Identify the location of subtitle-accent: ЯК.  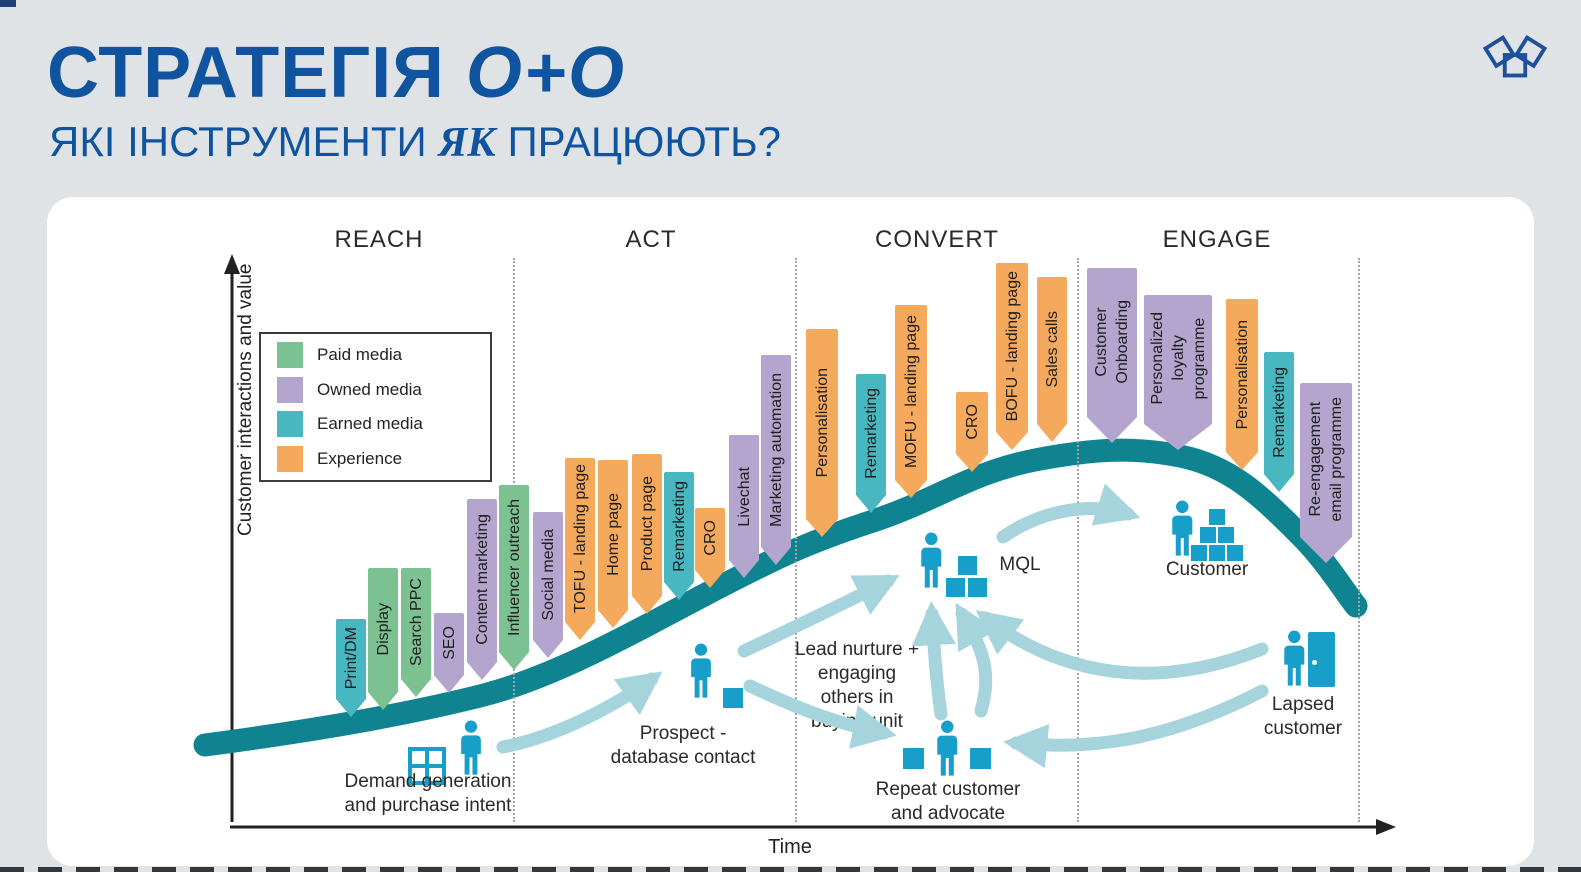
(467, 143).